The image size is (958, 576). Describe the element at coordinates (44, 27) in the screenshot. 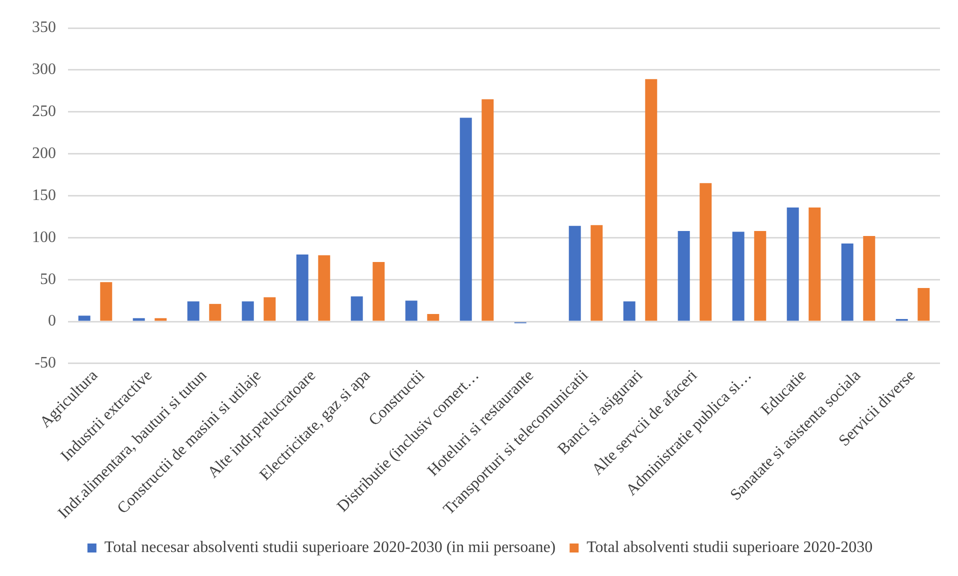

I see `y-tick-label: 350` at that location.